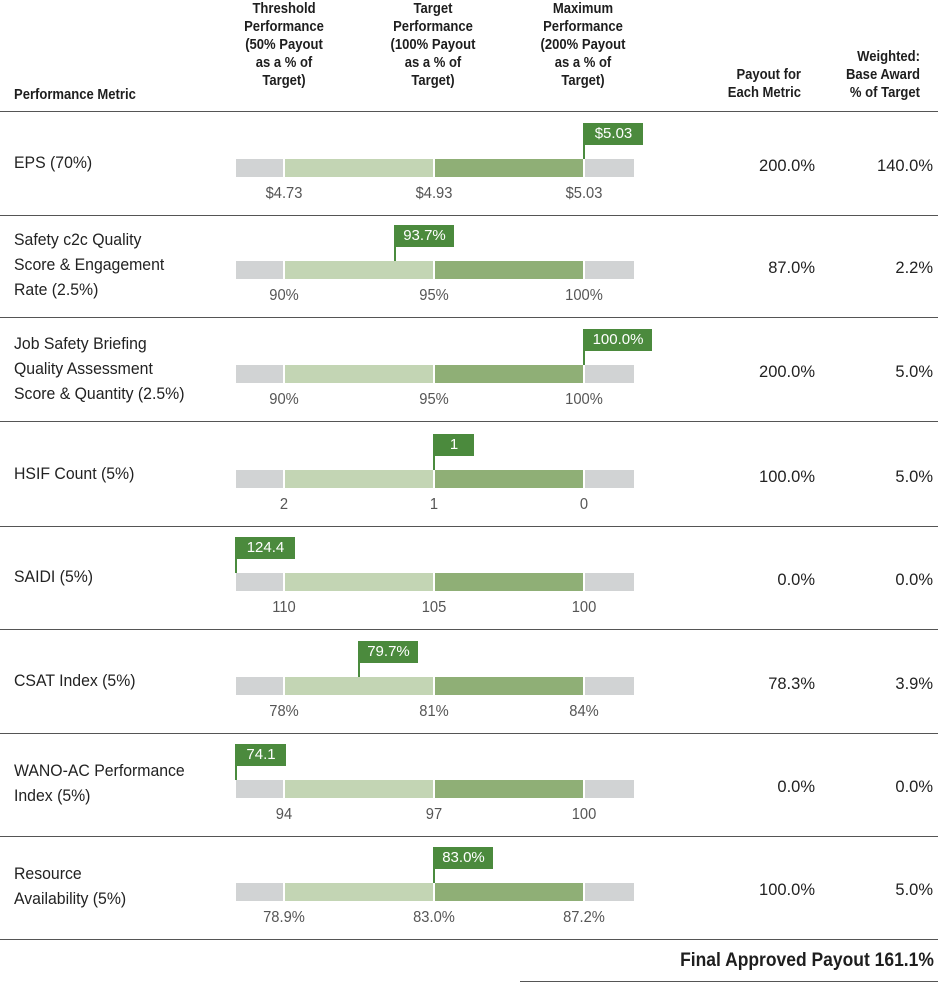  What do you see at coordinates (284, 917) in the screenshot?
I see `threshold-value: 78.9%` at bounding box center [284, 917].